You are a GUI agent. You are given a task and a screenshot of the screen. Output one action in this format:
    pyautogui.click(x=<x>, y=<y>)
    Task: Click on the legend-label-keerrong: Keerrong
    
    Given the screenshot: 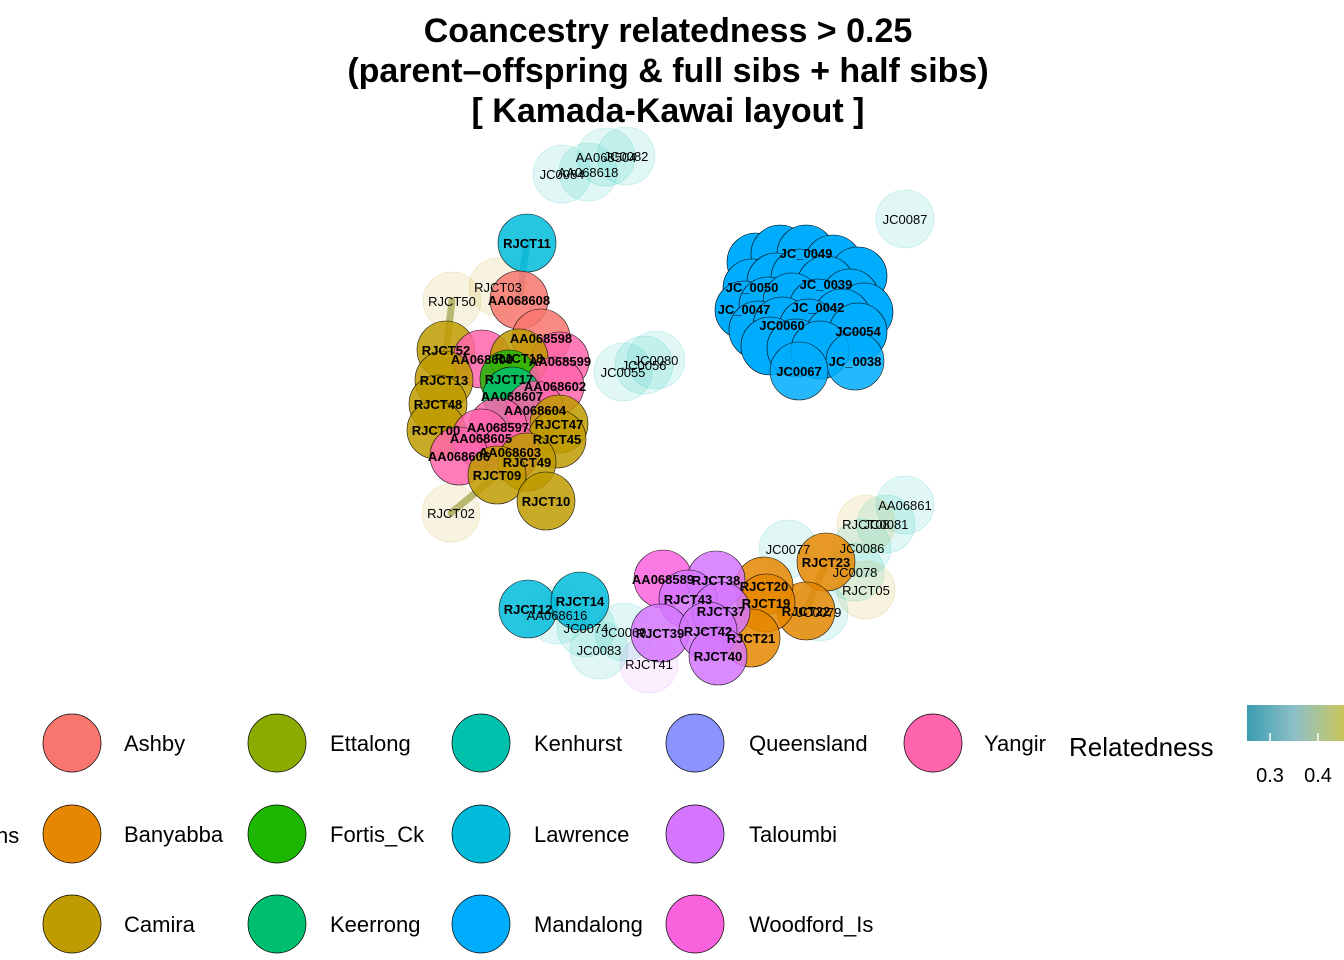 What is the action you would take?
    pyautogui.click(x=375, y=924)
    